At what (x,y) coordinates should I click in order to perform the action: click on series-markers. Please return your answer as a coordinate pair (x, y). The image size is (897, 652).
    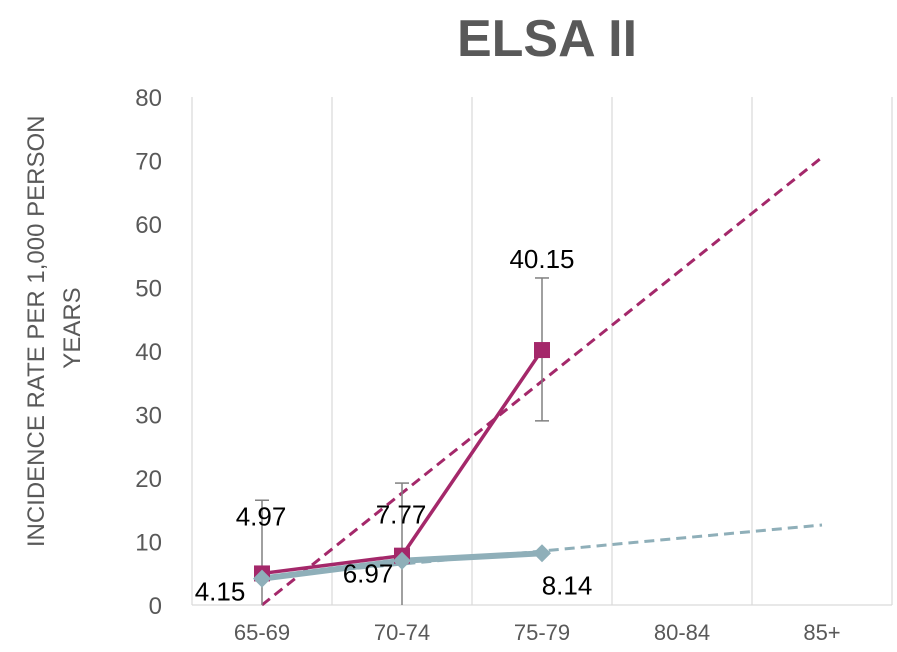
    Looking at the image, I should click on (402, 465).